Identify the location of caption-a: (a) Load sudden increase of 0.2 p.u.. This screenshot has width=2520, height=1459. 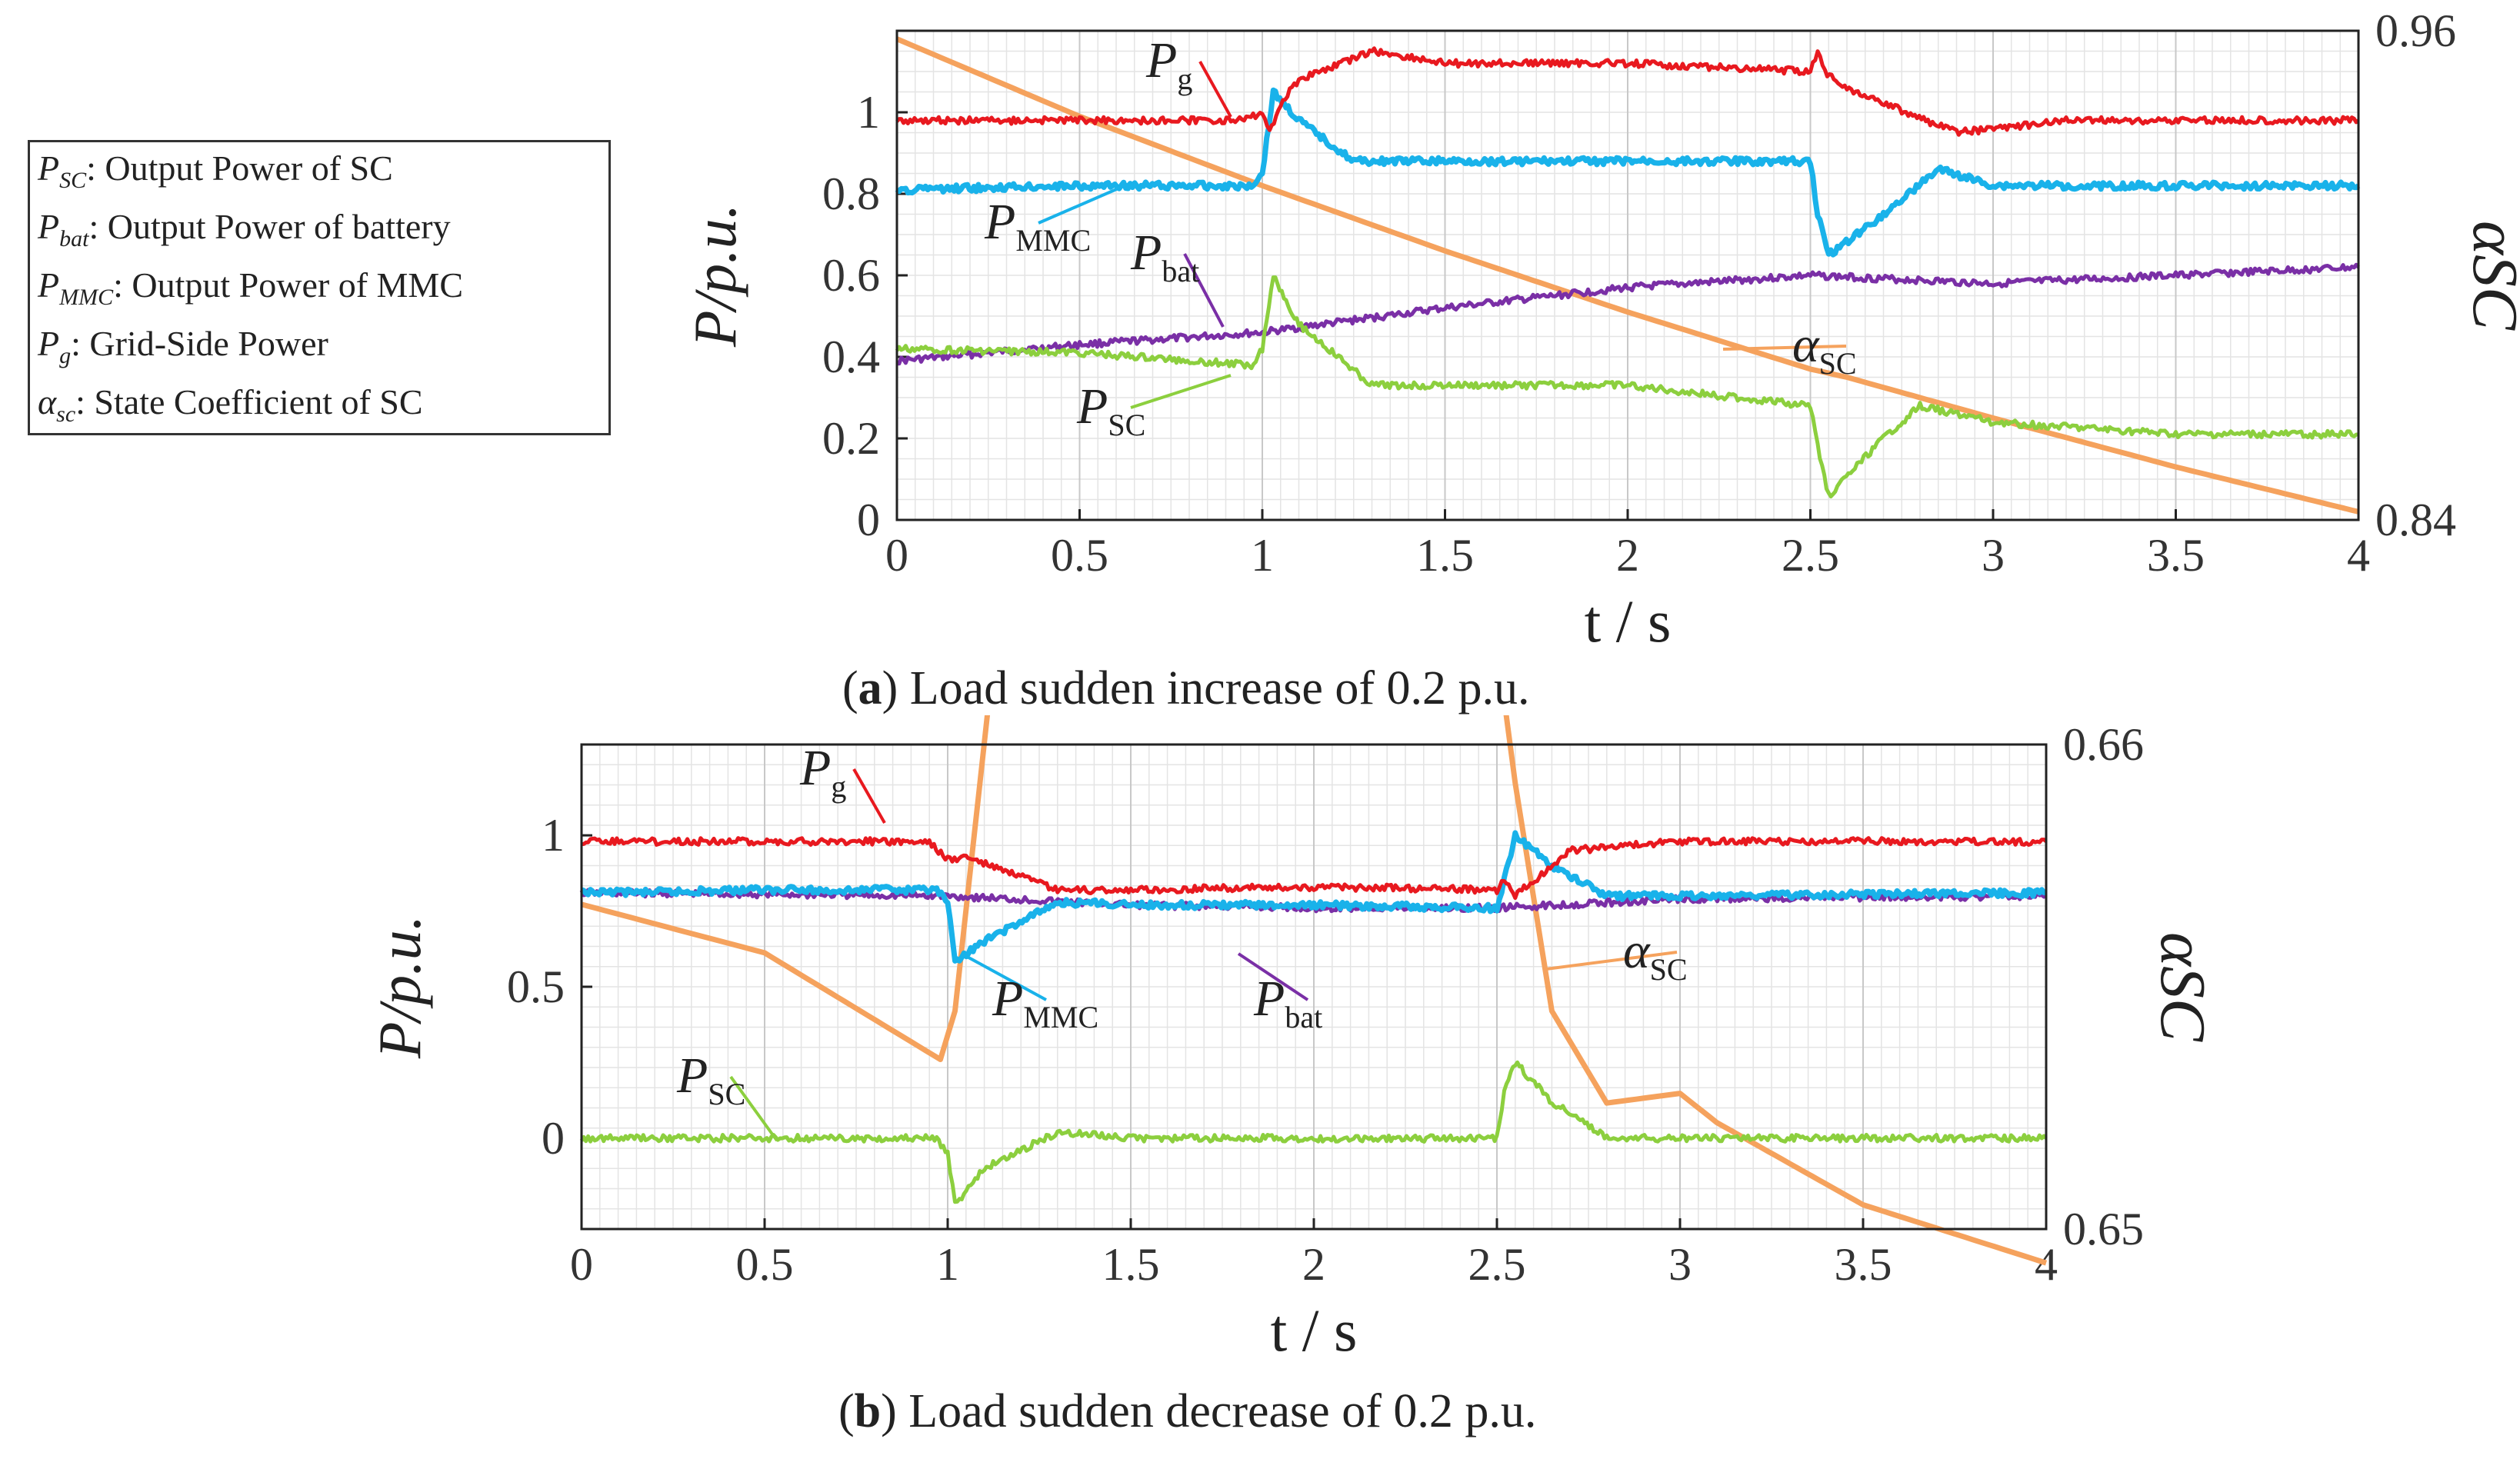
(1186, 688).